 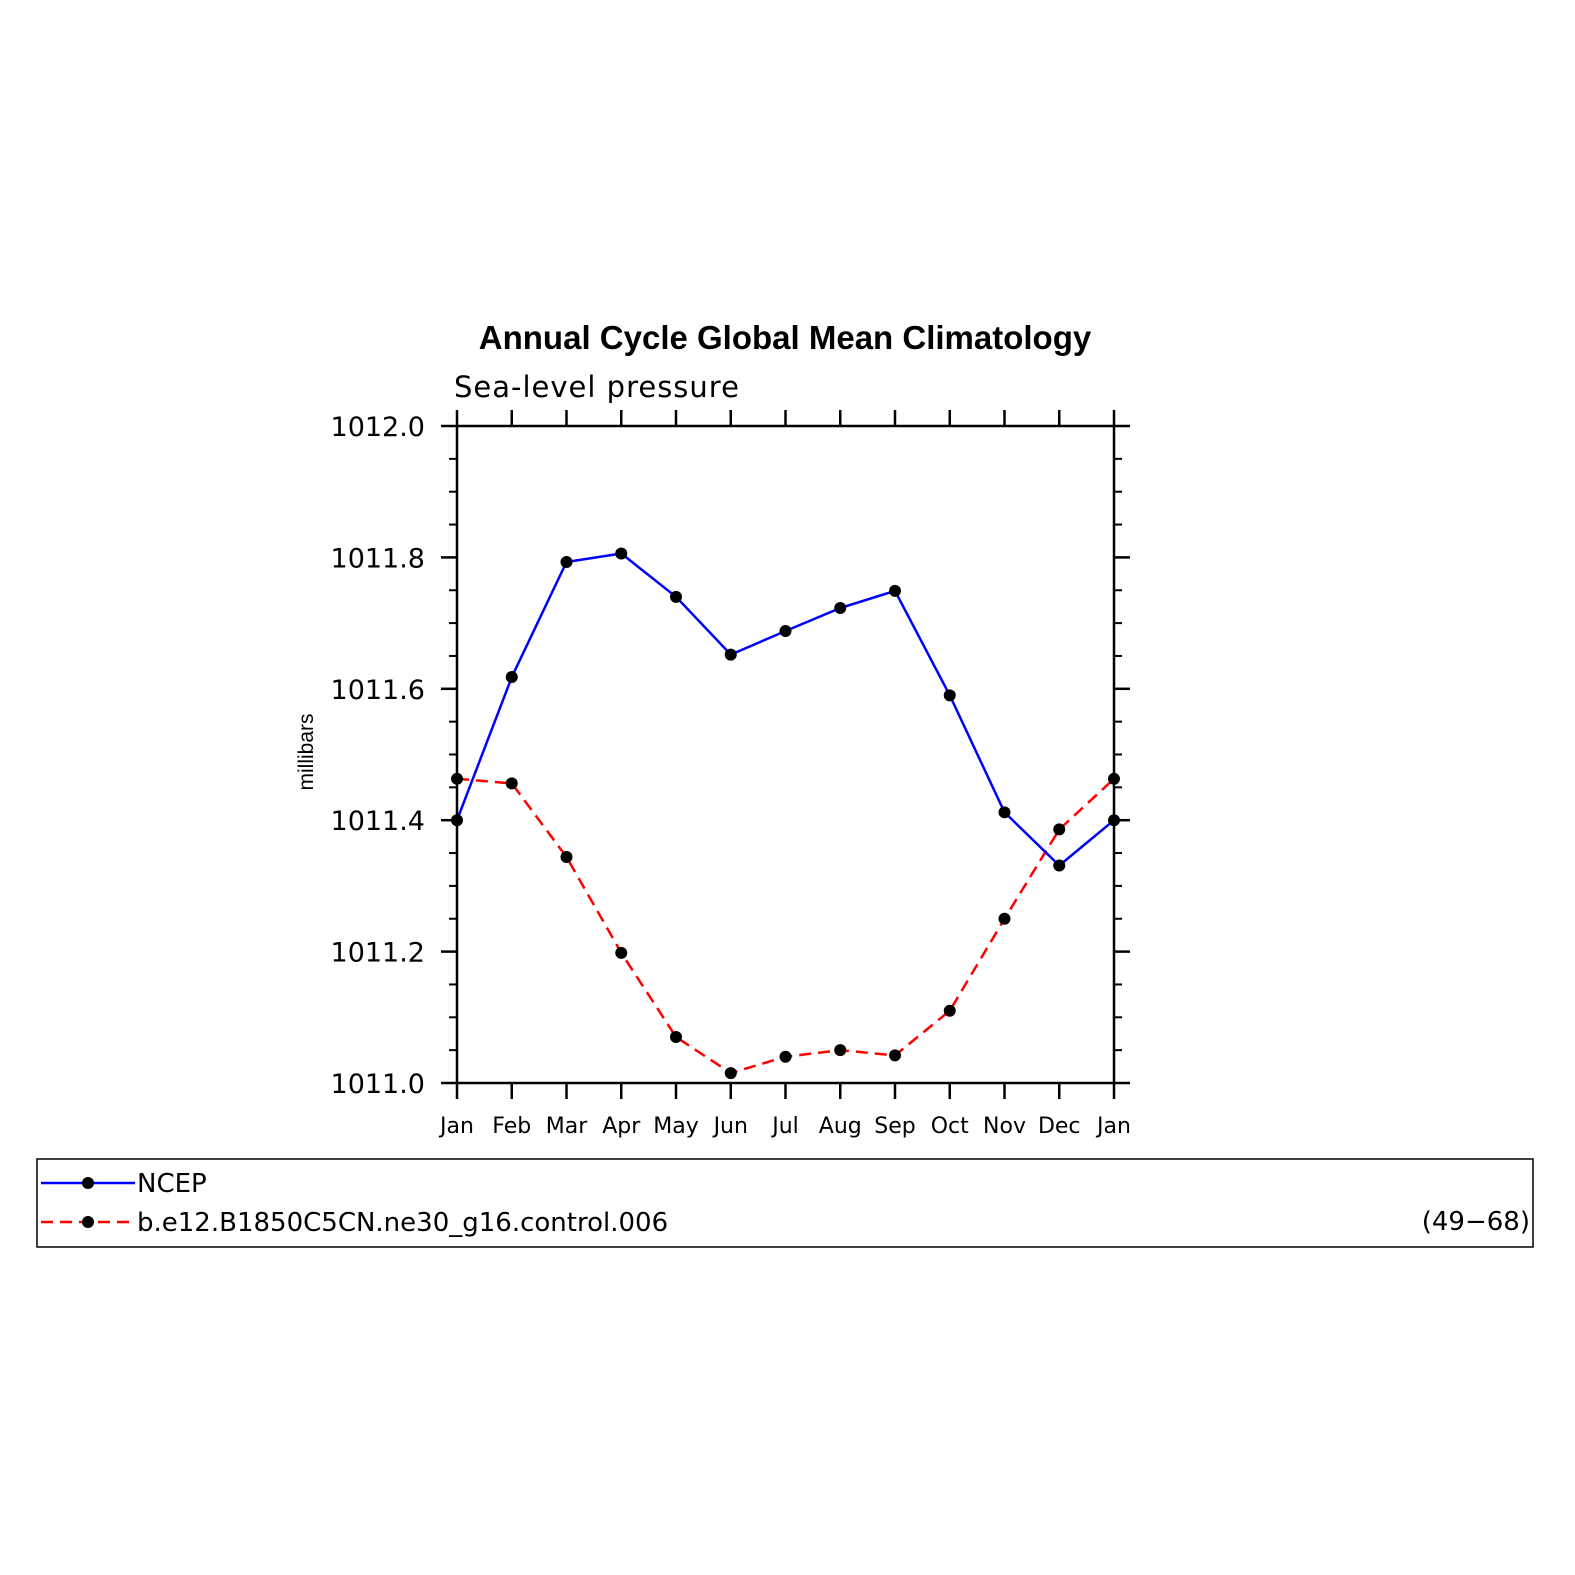 What do you see at coordinates (1476, 1222) in the screenshot?
I see `year-range-annotation: (49−68)` at bounding box center [1476, 1222].